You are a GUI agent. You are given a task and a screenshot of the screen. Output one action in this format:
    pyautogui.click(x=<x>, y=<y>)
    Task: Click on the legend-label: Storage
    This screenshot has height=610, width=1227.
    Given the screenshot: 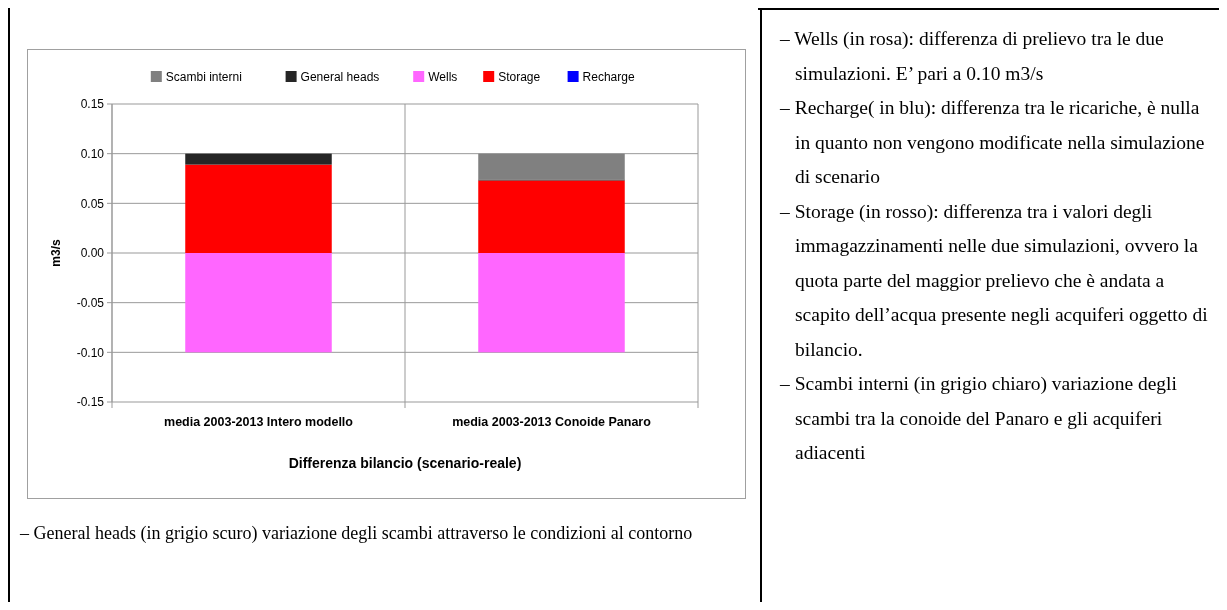 What is the action you would take?
    pyautogui.click(x=519, y=77)
    